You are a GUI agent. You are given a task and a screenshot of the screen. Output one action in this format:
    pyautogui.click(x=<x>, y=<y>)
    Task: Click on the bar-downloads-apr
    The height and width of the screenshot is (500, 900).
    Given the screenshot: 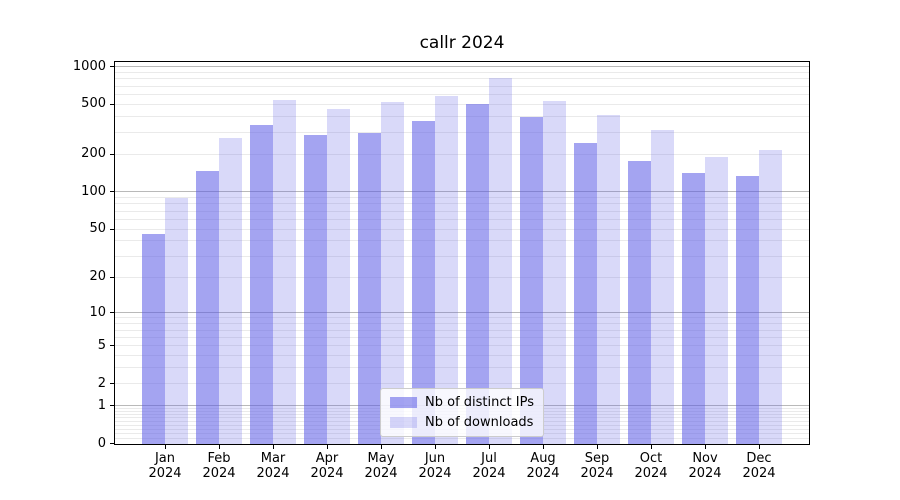 What is the action you would take?
    pyautogui.click(x=338, y=276)
    